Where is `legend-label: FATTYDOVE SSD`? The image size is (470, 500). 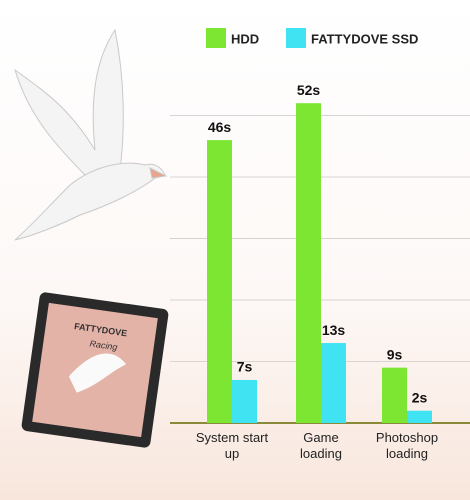
legend-label: FATTYDOVE SSD is located at coordinates (364, 38).